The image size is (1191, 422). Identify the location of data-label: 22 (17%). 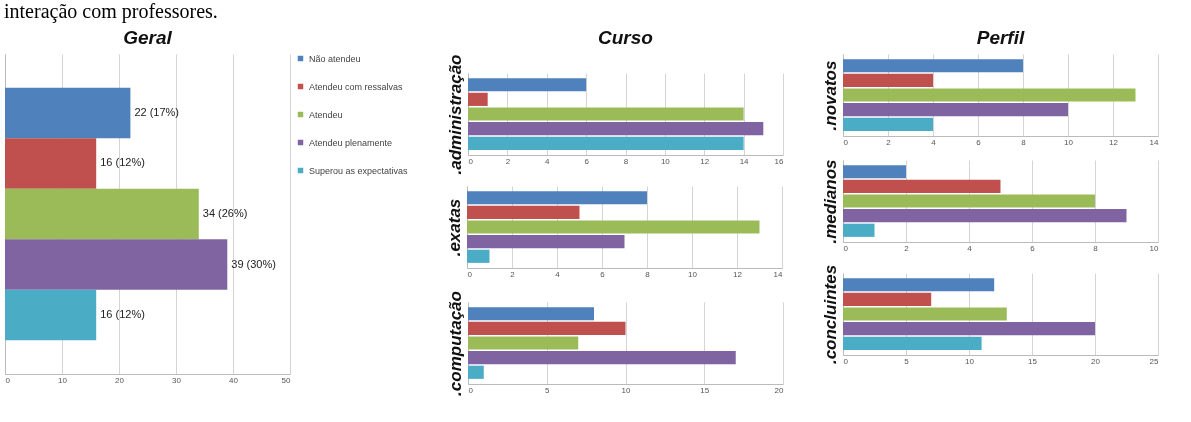
(157, 111).